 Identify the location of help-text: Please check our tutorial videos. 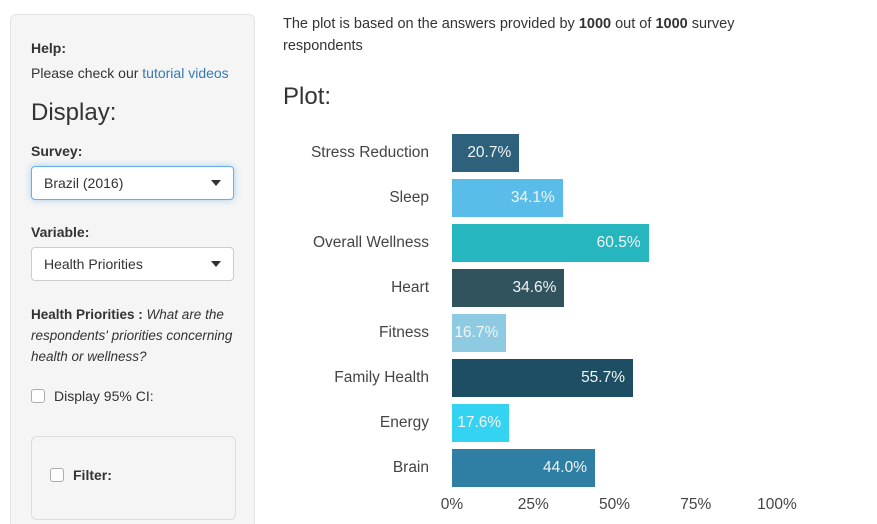
(132, 73).